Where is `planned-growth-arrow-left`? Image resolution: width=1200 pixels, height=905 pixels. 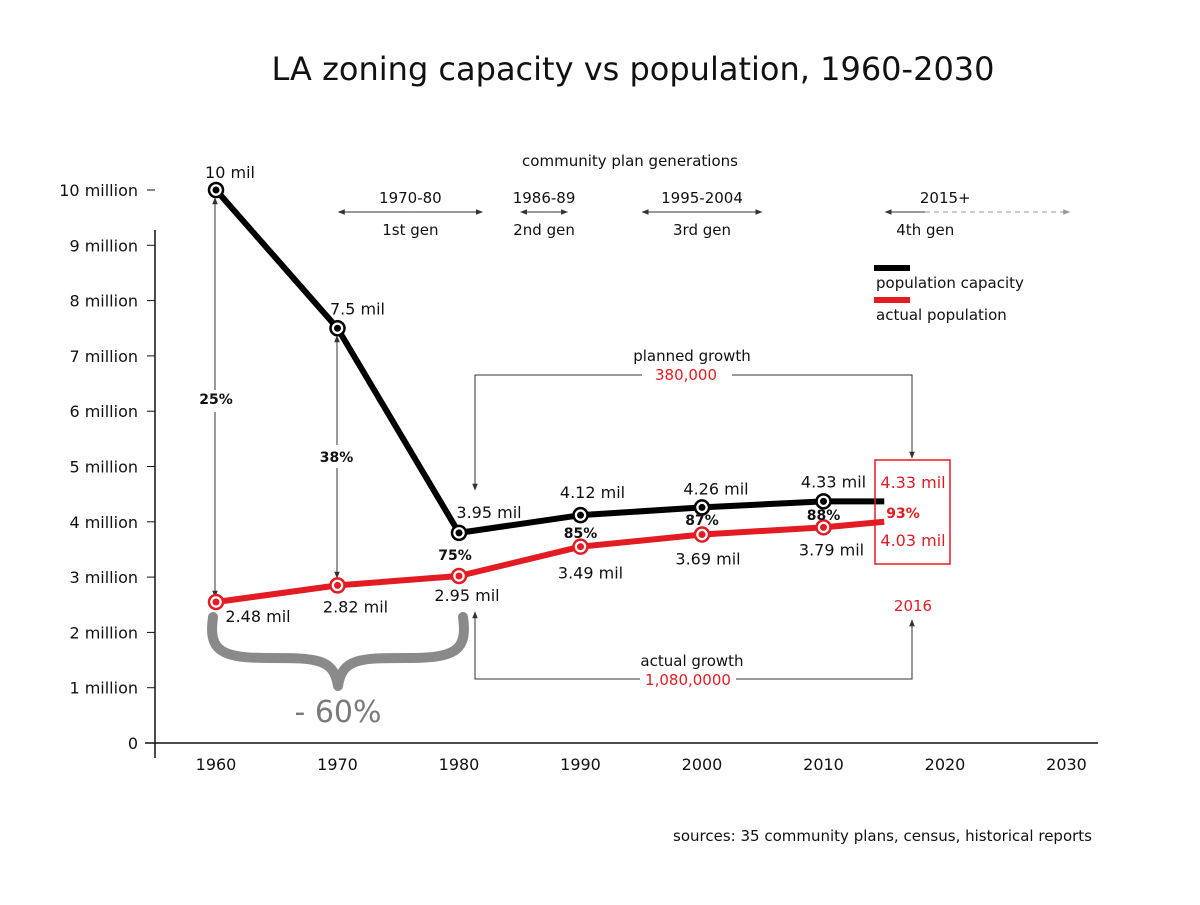
planned-growth-arrow-left is located at coordinates (557, 432).